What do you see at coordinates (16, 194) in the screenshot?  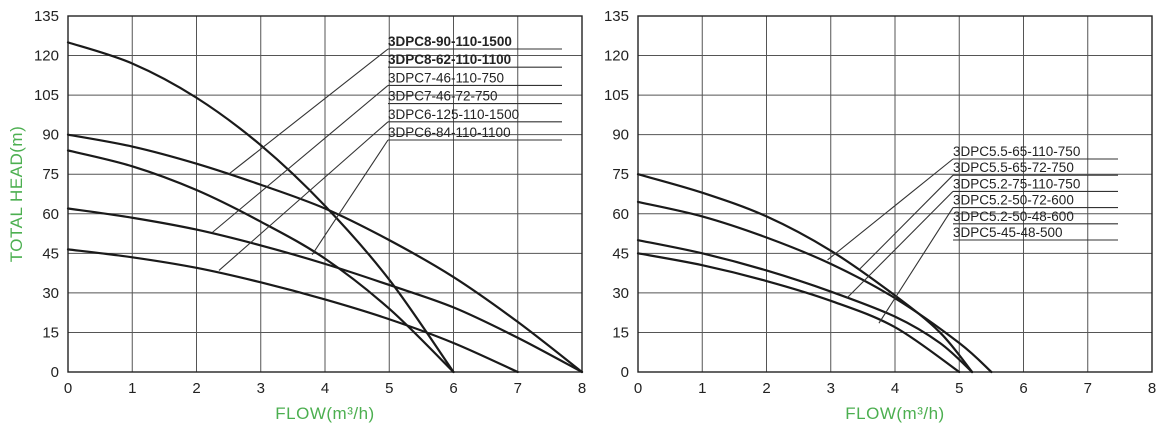 I see `y-axis-title: TOTAL HEAD(m)` at bounding box center [16, 194].